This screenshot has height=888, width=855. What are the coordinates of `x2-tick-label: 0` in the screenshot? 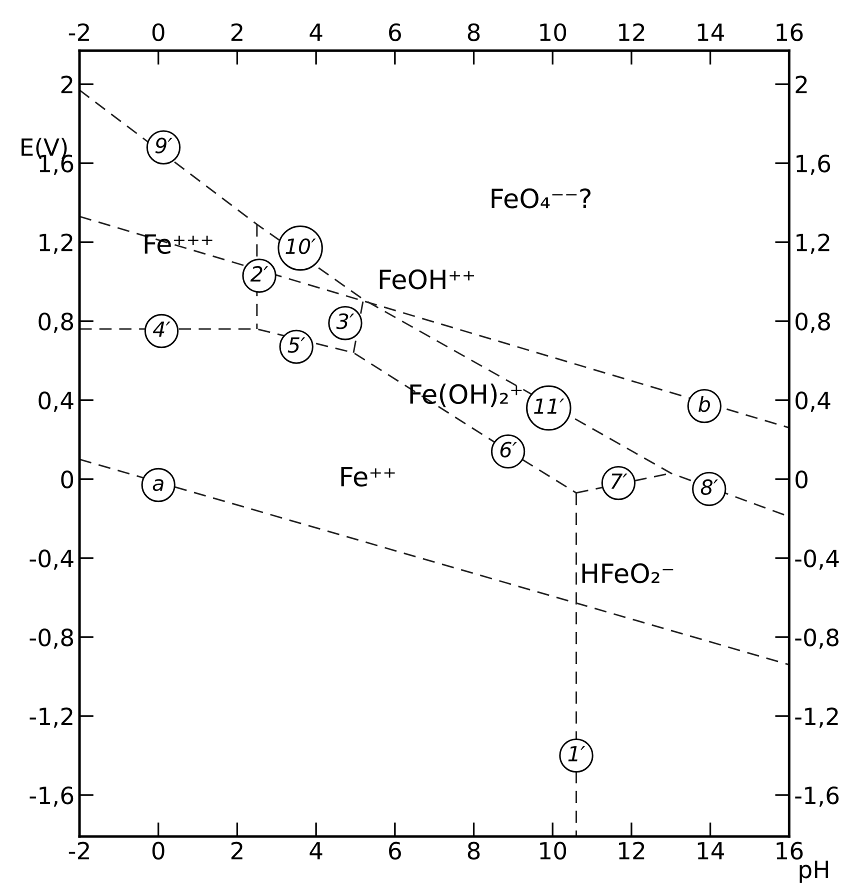 It's located at (158, 32).